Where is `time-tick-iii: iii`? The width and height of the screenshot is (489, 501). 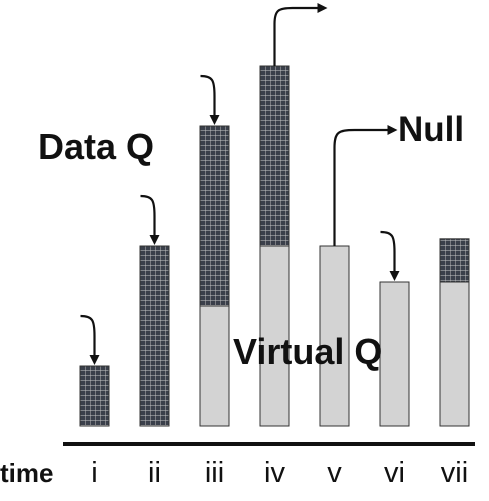 time-tick-iii: iii is located at coordinates (214, 473).